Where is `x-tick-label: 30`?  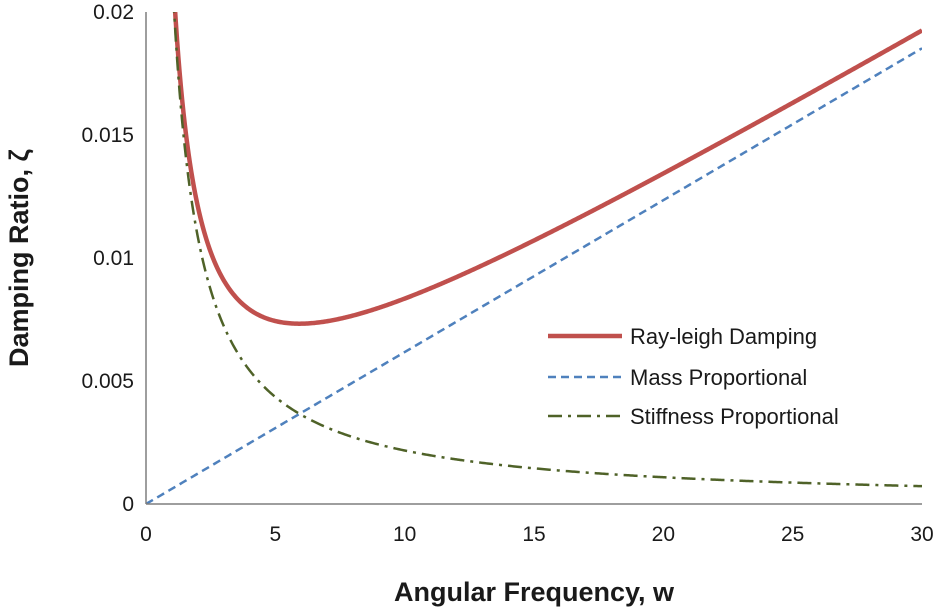
x-tick-label: 30 is located at coordinates (921, 534).